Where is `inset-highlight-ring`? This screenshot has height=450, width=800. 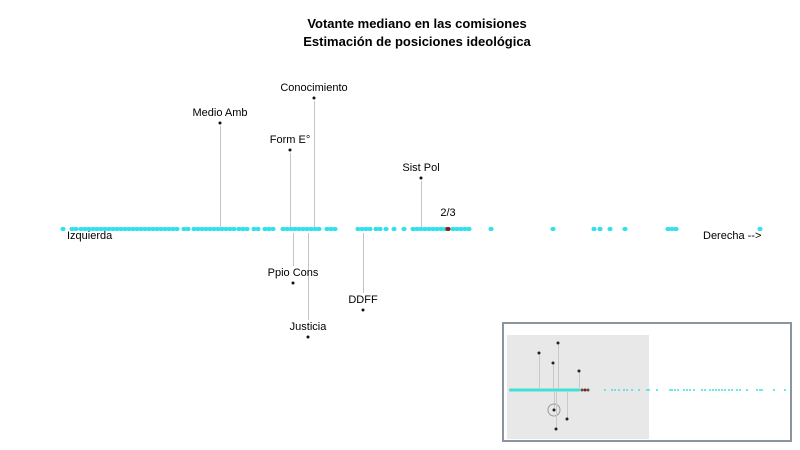
inset-highlight-ring is located at coordinates (554, 410).